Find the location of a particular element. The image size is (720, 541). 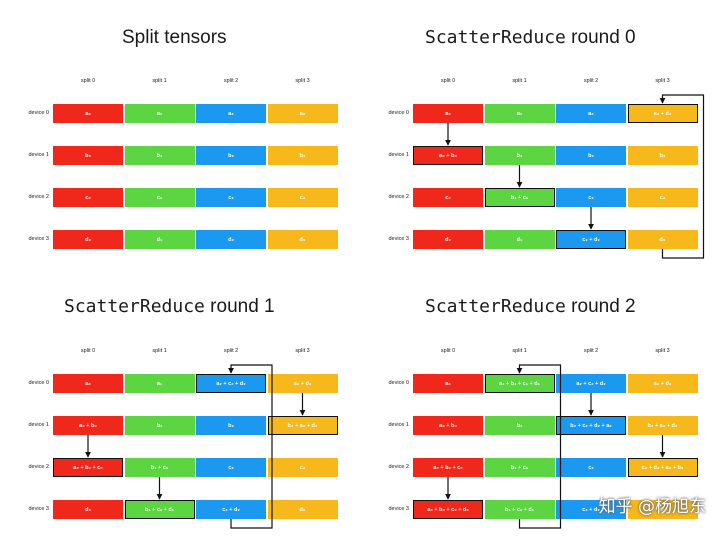

reduced-chunk-cell: a₃ + d₃ is located at coordinates (662, 113).